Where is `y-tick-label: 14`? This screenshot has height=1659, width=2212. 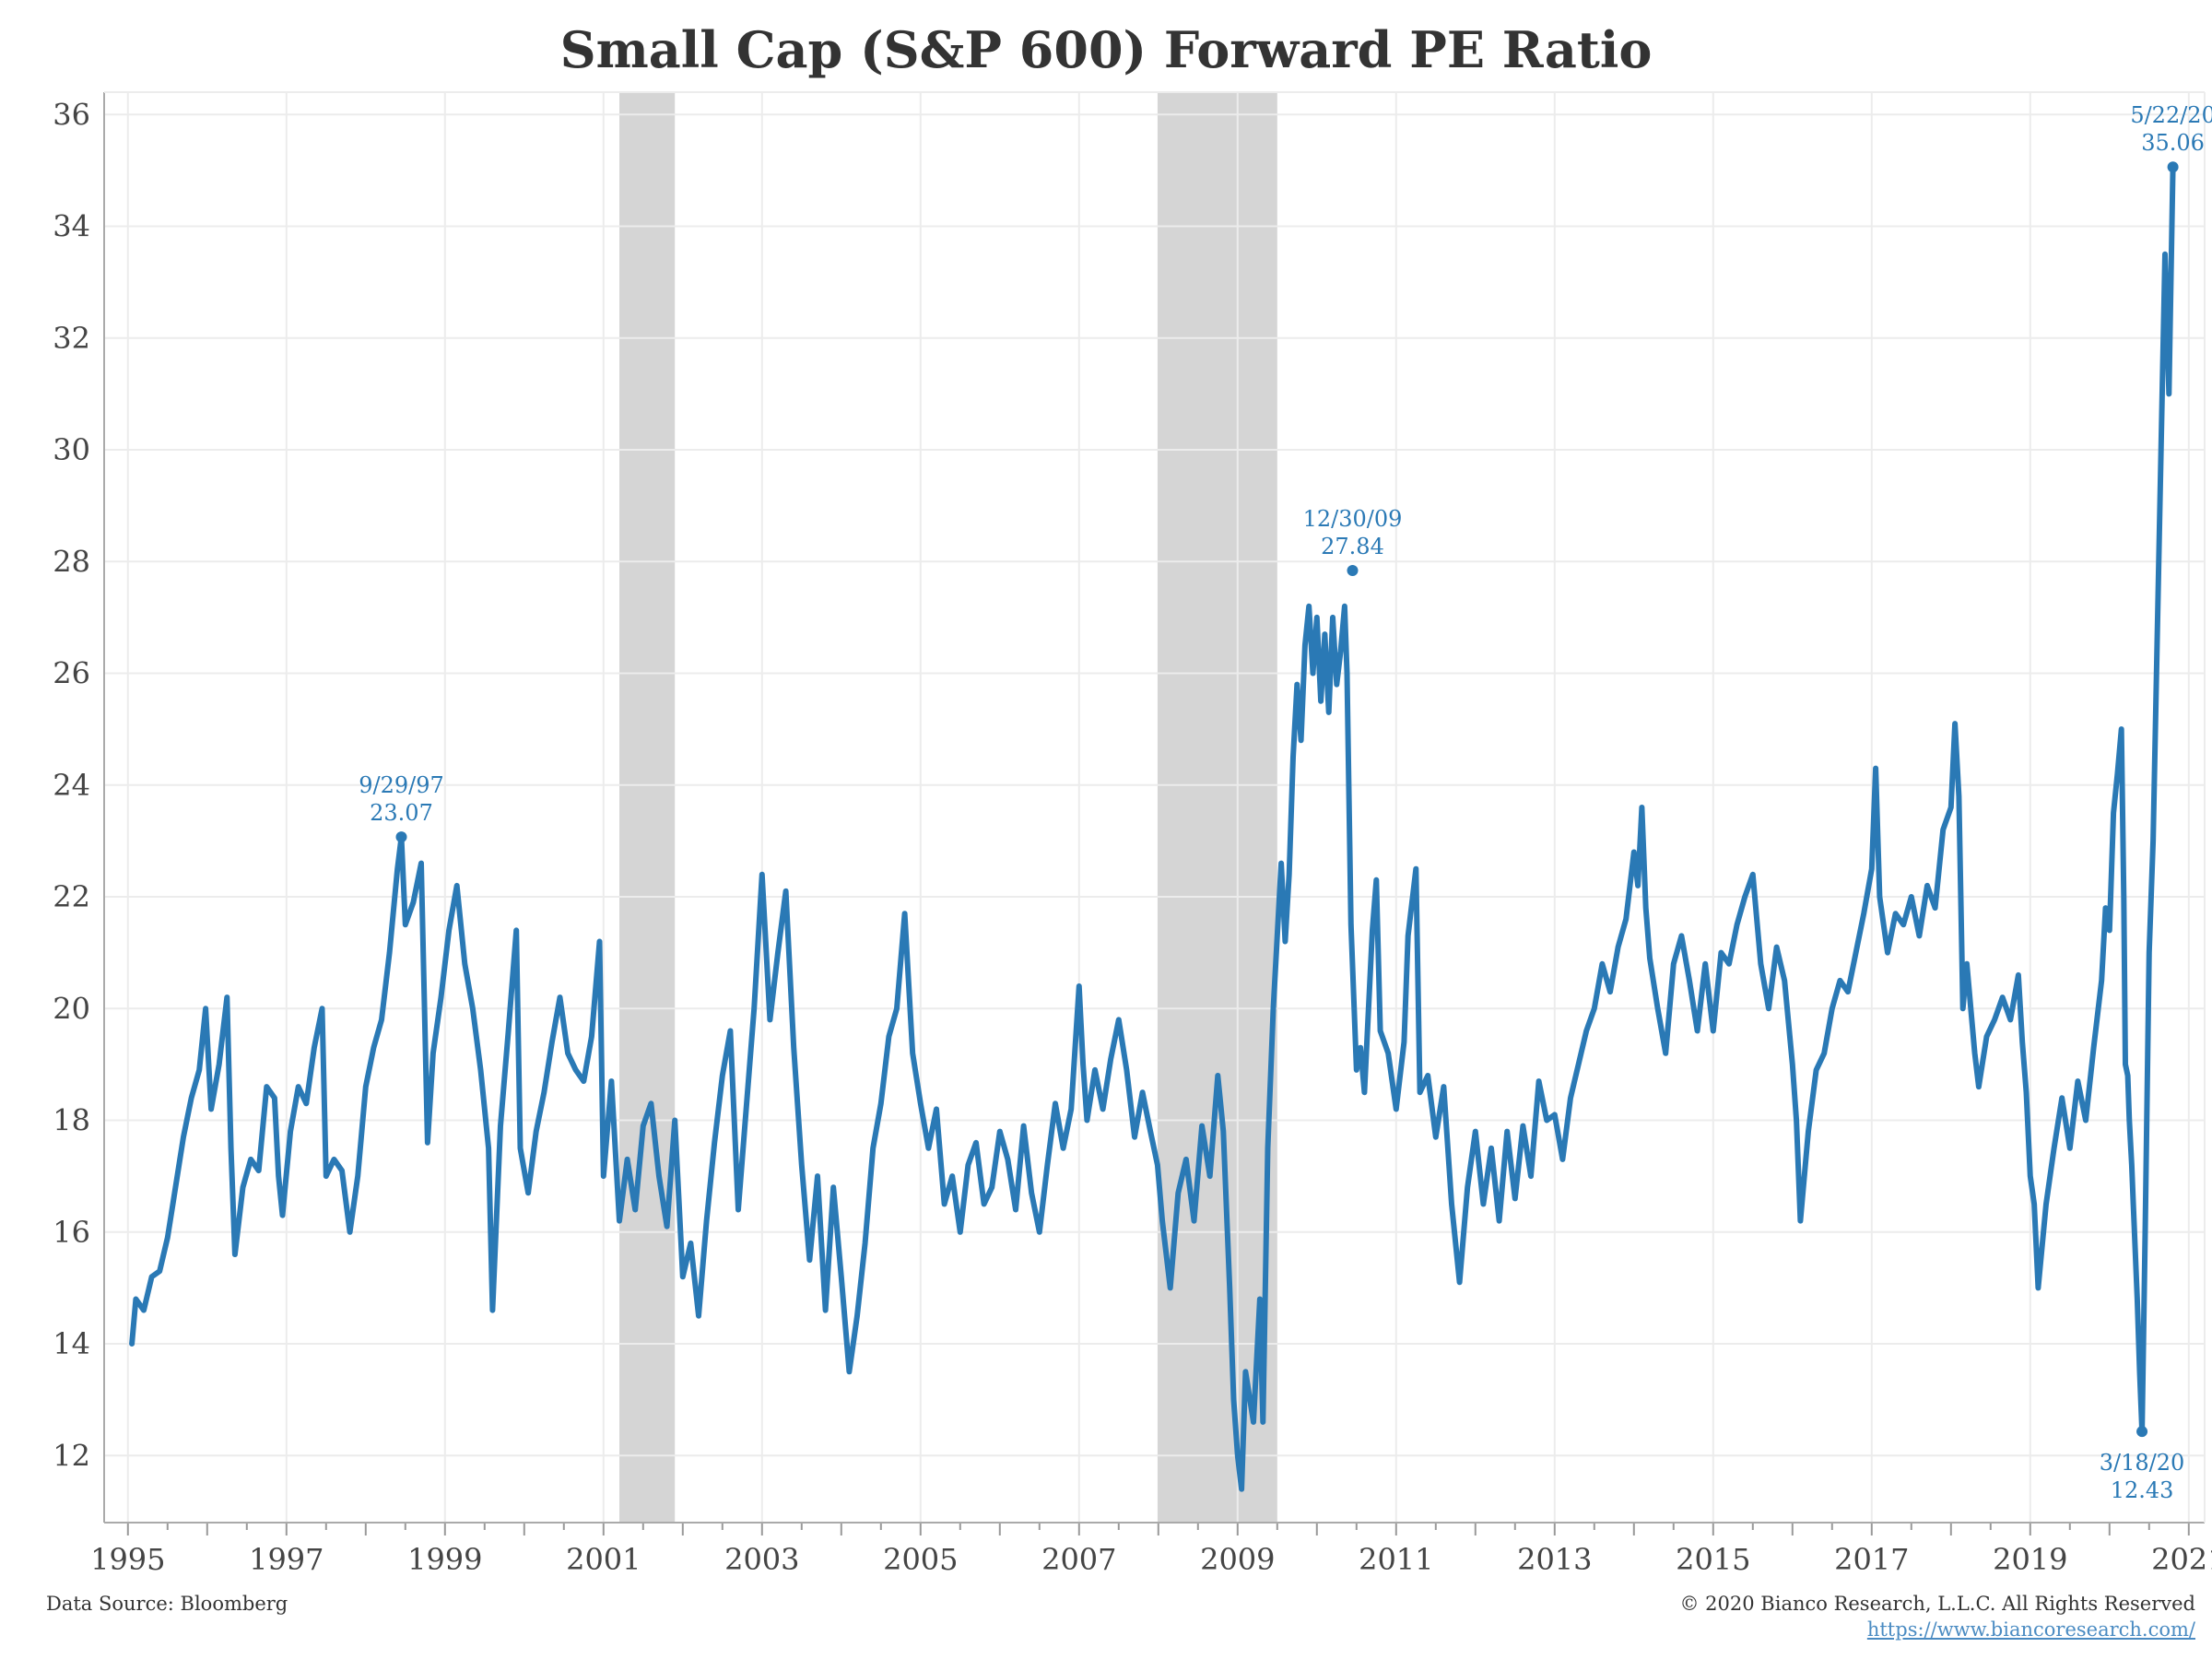 y-tick-label: 14 is located at coordinates (71, 1343).